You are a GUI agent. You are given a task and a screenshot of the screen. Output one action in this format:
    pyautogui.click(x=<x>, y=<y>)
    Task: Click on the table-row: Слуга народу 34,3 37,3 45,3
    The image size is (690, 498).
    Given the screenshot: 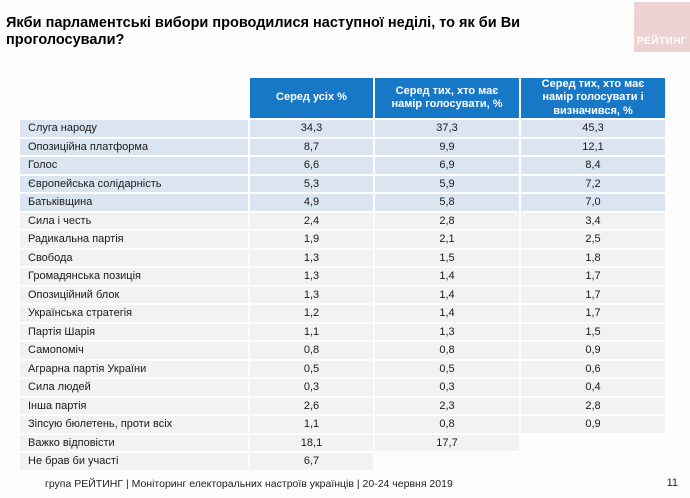 What is the action you would take?
    pyautogui.click(x=342, y=128)
    